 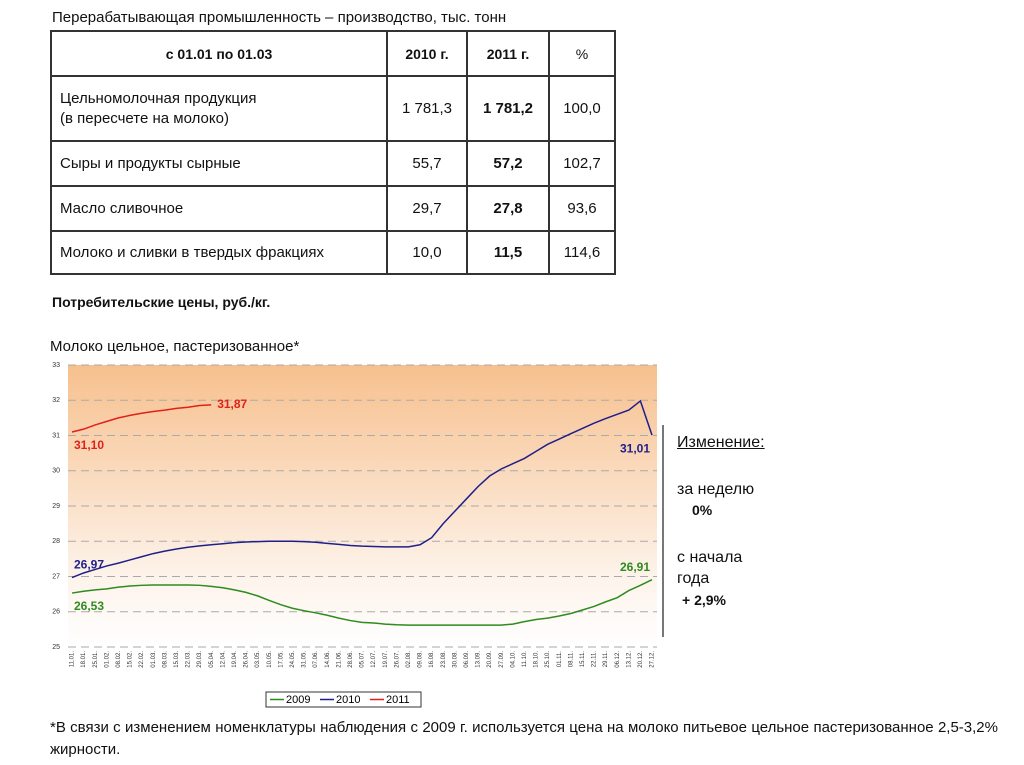 I want to click on x-tick-label: 27.12., so click(x=653, y=659).